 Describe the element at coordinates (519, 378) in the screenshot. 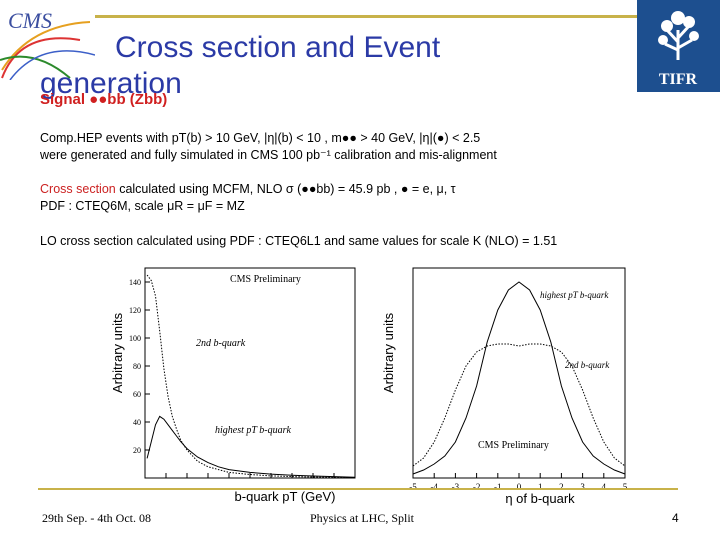

I see `eta-series-highest-pt` at that location.